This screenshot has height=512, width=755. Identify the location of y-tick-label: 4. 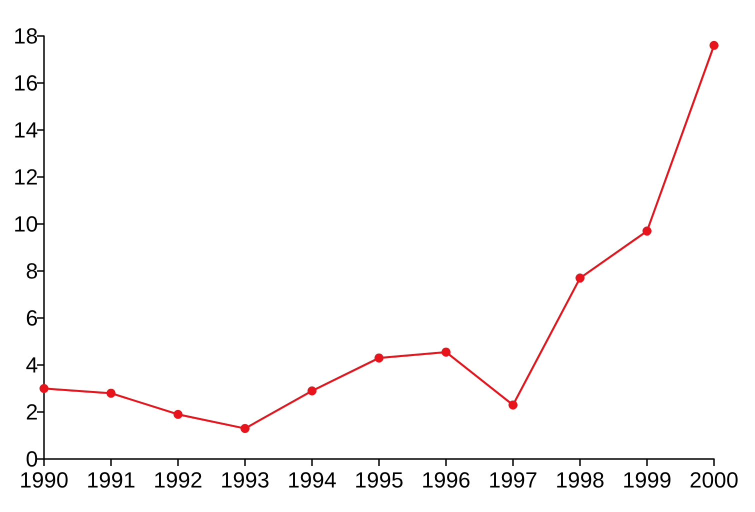
(32, 365).